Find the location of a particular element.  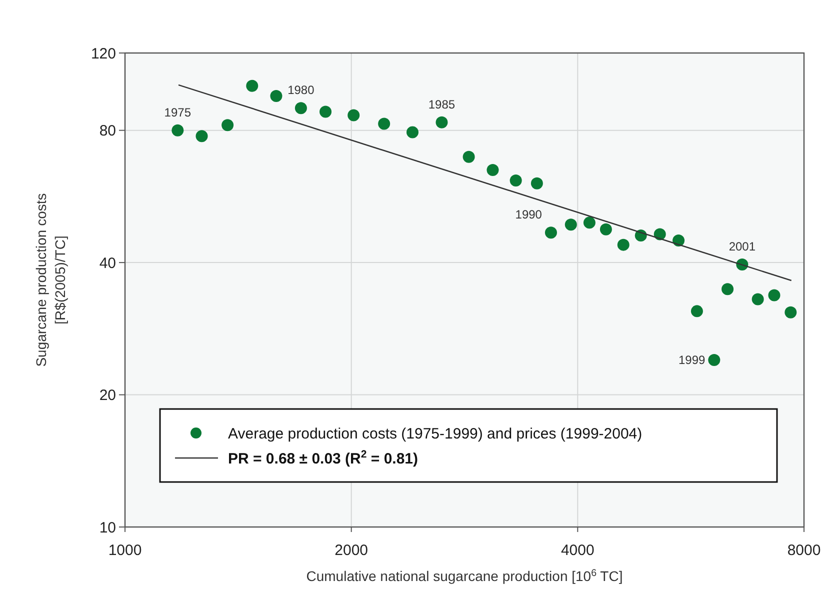

x-tick-label: 1000 is located at coordinates (125, 550).